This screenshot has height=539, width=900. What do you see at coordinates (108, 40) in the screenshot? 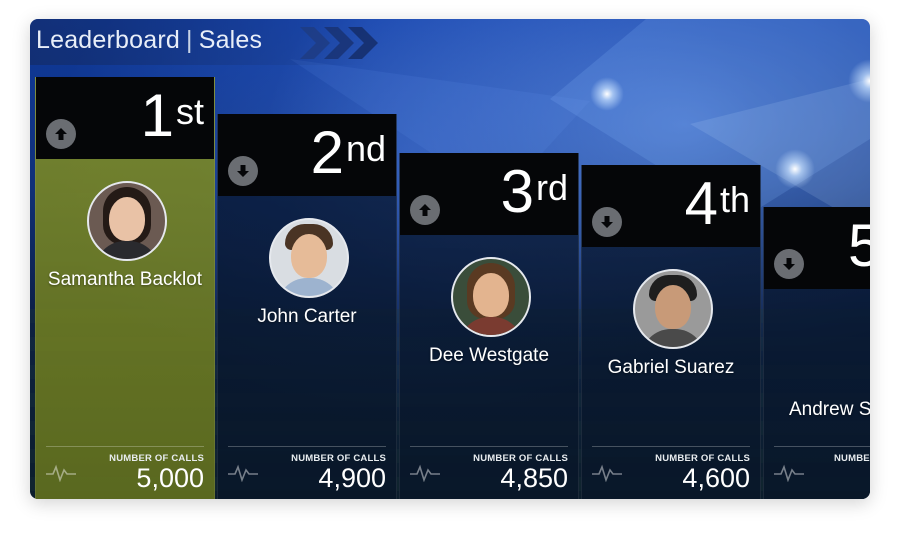
I see `title-main: Leaderboard` at bounding box center [108, 40].